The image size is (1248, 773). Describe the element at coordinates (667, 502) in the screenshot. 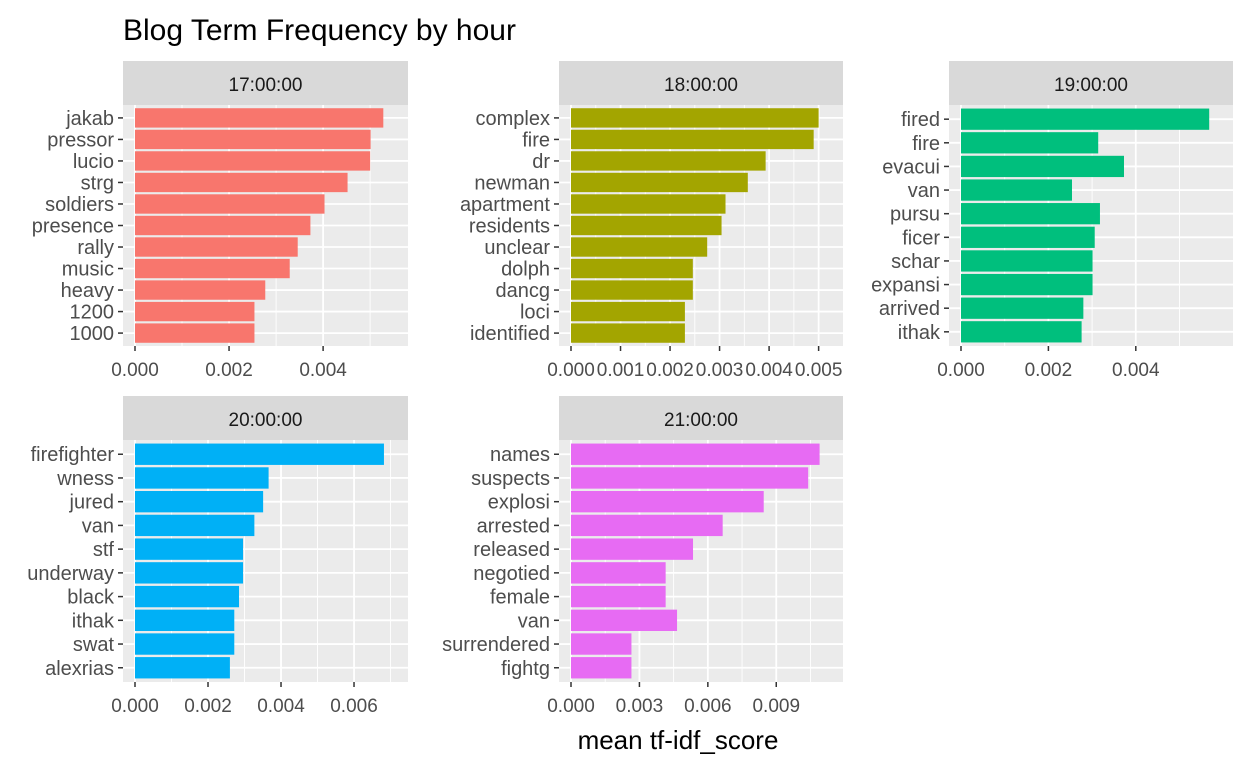

I see `bar-explosi` at that location.